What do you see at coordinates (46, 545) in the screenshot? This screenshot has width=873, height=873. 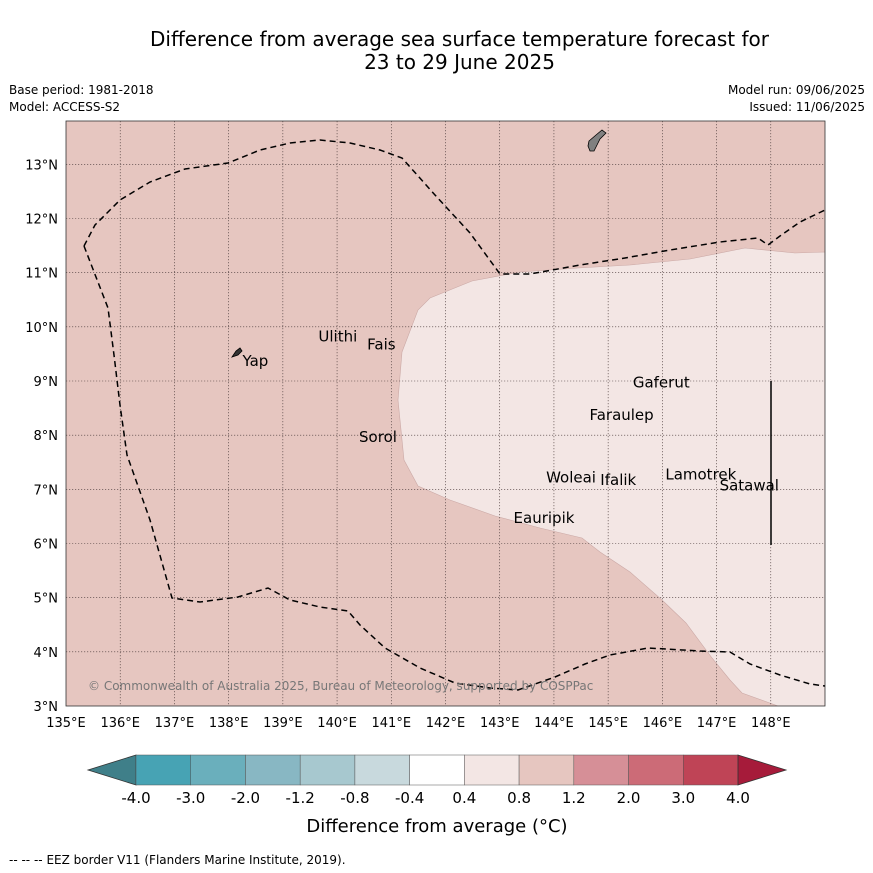 I see `y-tick-label: 6°N` at bounding box center [46, 545].